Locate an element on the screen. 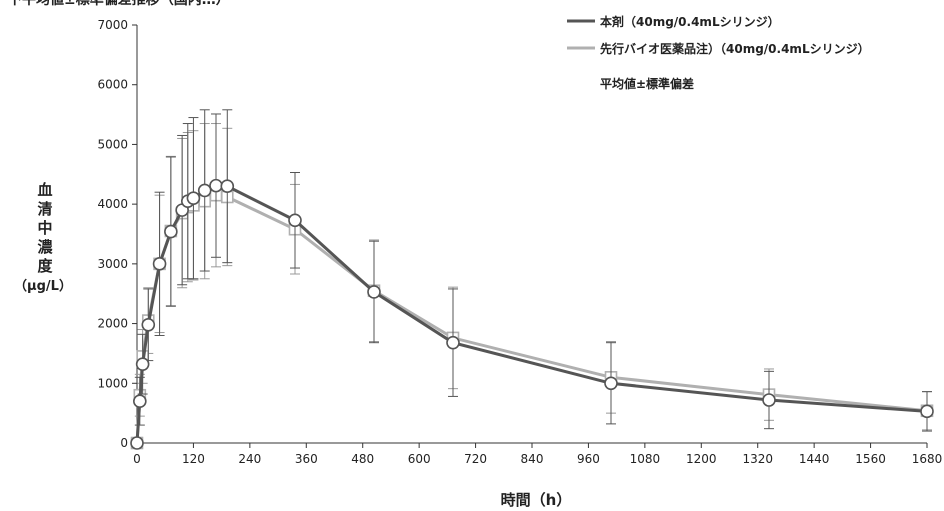  x-tick-label: 360 is located at coordinates (306, 459).